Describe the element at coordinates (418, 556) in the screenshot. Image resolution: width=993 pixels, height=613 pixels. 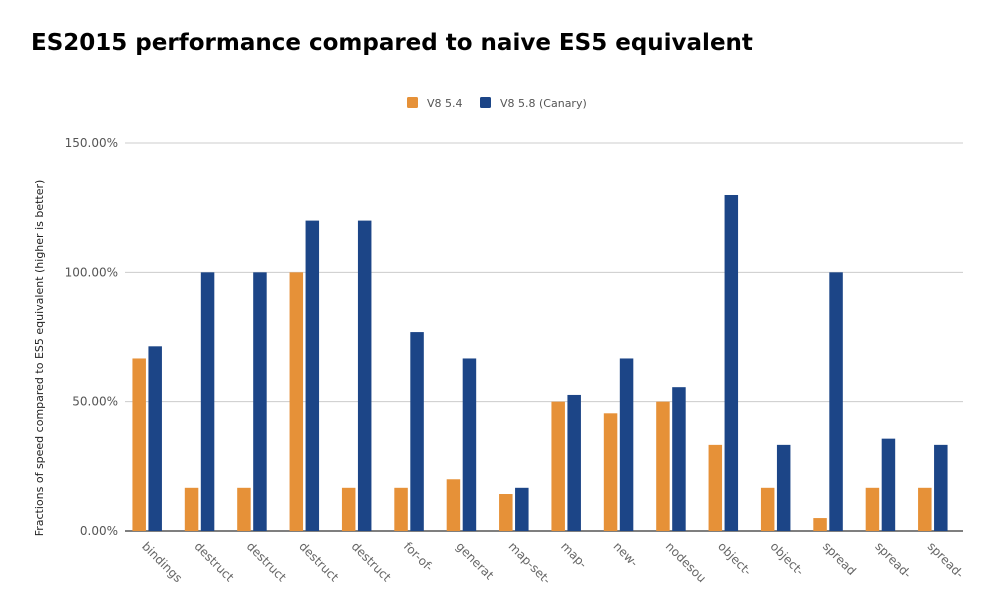
I see `x-tick-label: for-of-` at that location.